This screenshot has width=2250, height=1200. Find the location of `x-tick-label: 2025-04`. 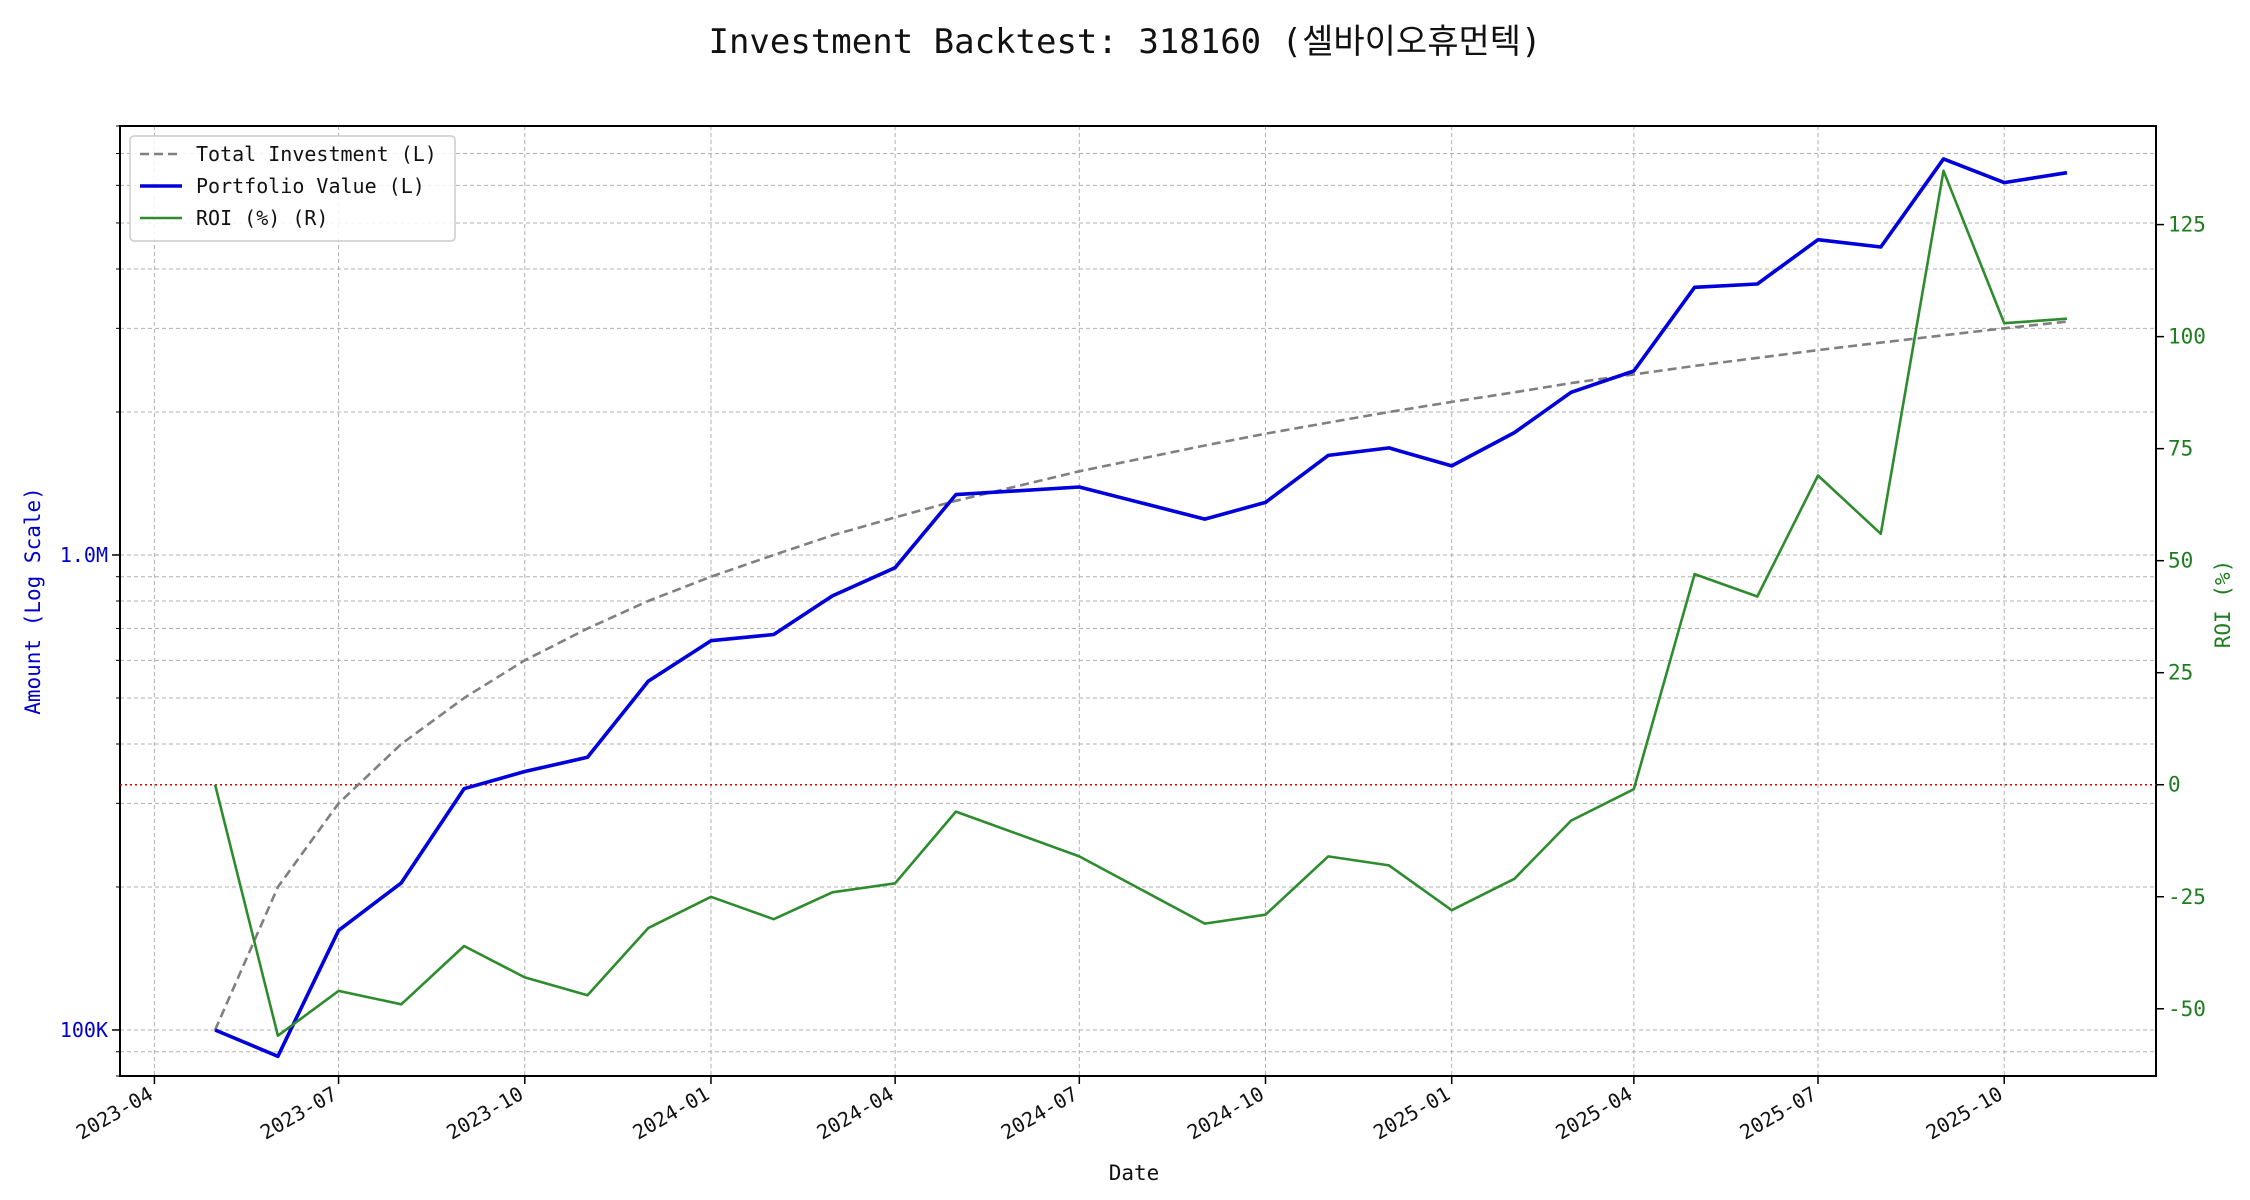

x-tick-label: 2025-04 is located at coordinates (1593, 1113).